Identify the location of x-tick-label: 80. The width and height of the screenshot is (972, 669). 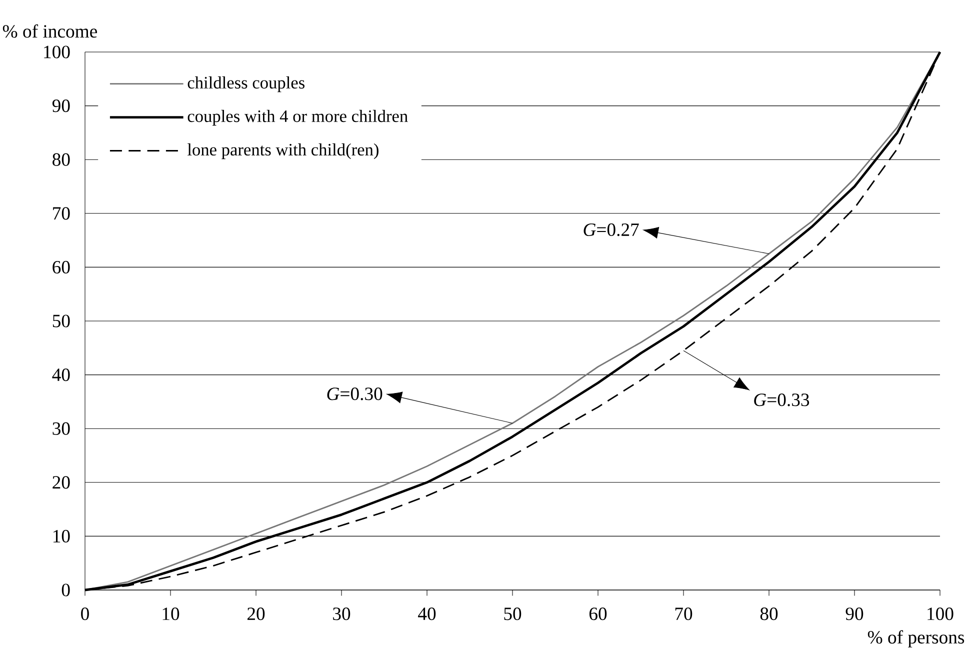
(769, 614).